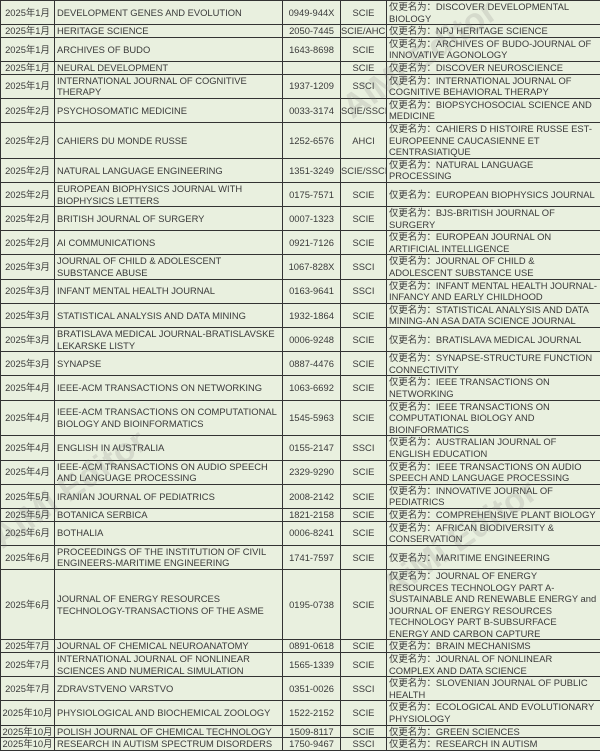 The width and height of the screenshot is (600, 751). What do you see at coordinates (169, 744) in the screenshot?
I see `journal-name-cell: RESEARCH IN AUTISM SPECTRUM DISORDERS` at bounding box center [169, 744].